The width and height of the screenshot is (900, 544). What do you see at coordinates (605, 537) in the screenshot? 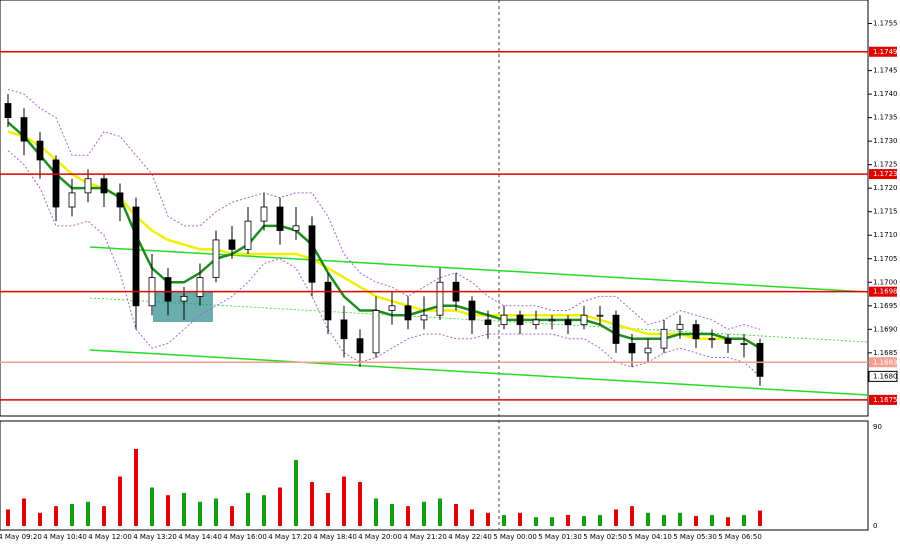
I see `x-tick-label: 5 May 02:50` at bounding box center [605, 537].